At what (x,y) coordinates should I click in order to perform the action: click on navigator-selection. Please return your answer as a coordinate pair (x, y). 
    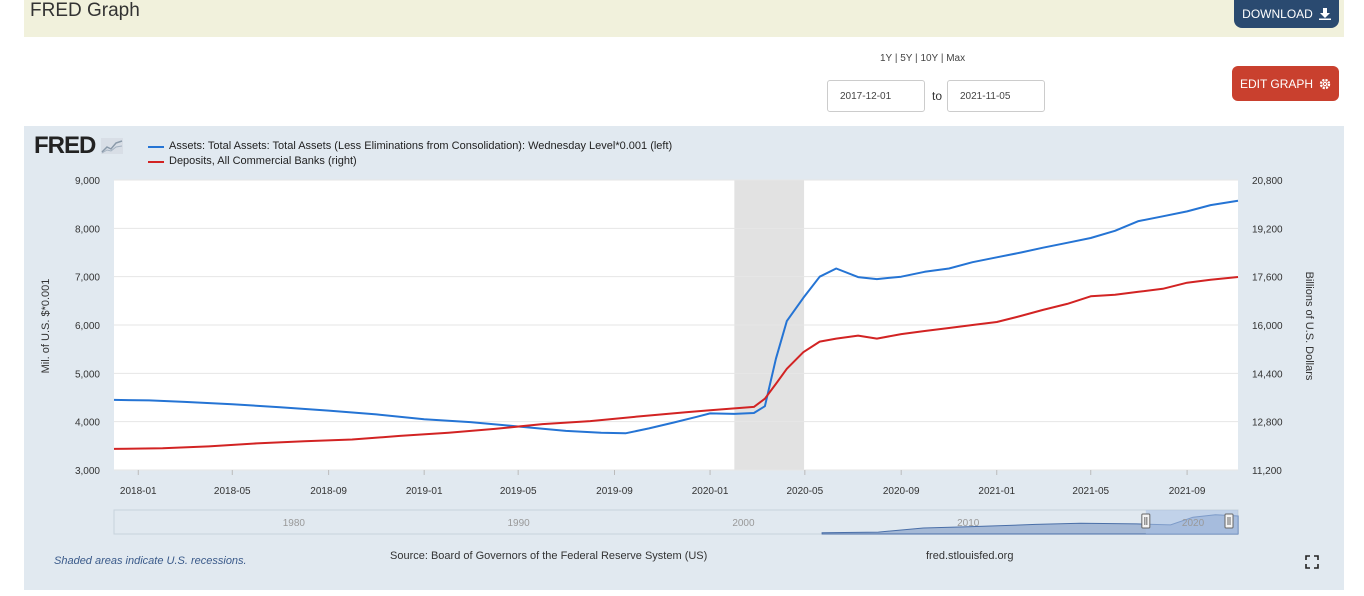
    Looking at the image, I should click on (1191, 522).